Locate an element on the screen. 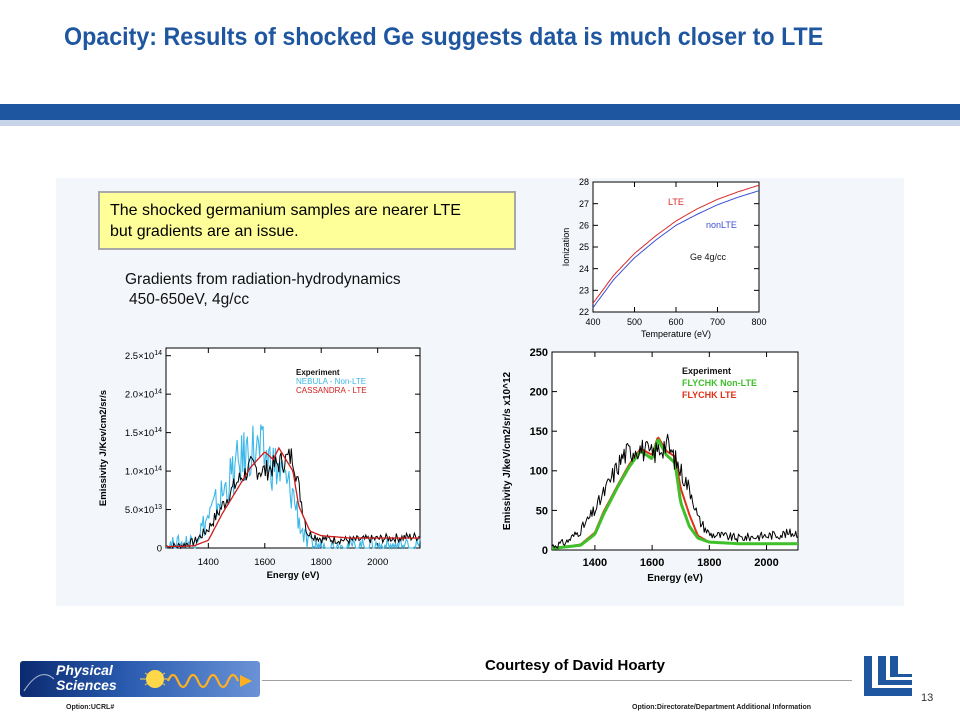  y-tick-label: 22 is located at coordinates (584, 312).